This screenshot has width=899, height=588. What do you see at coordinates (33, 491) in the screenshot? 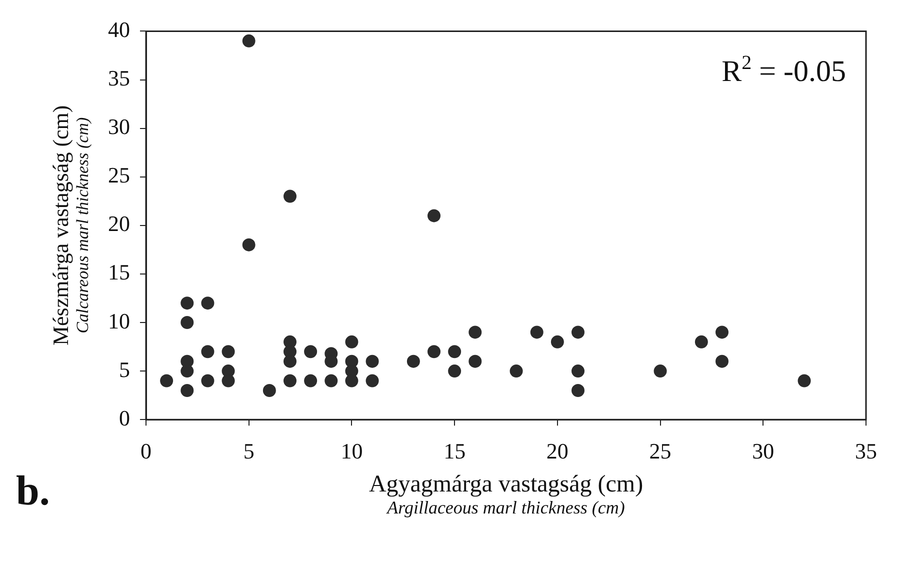
I see `text: b.` at bounding box center [33, 491].